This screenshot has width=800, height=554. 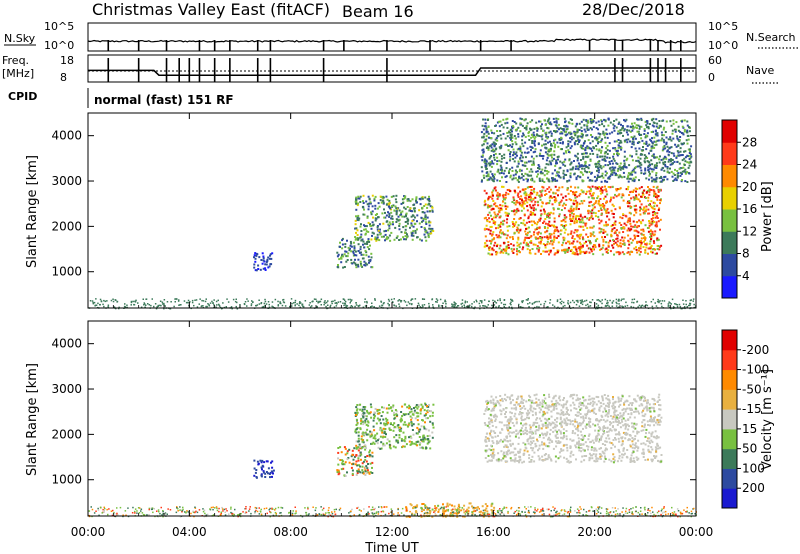 What do you see at coordinates (749, 142) in the screenshot?
I see `colorbar-tick-label: 28` at bounding box center [749, 142].